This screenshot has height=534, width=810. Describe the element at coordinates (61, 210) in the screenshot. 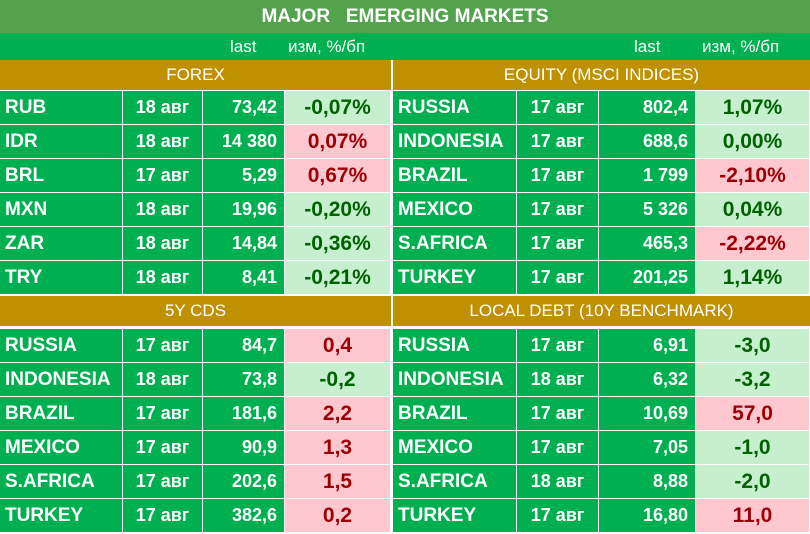

I see `row-name: MXN` at that location.